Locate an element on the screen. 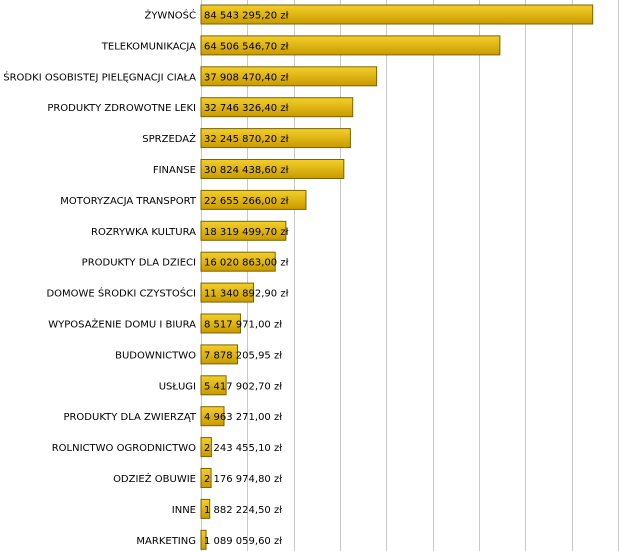  category-label: FINANSE is located at coordinates (174, 170).